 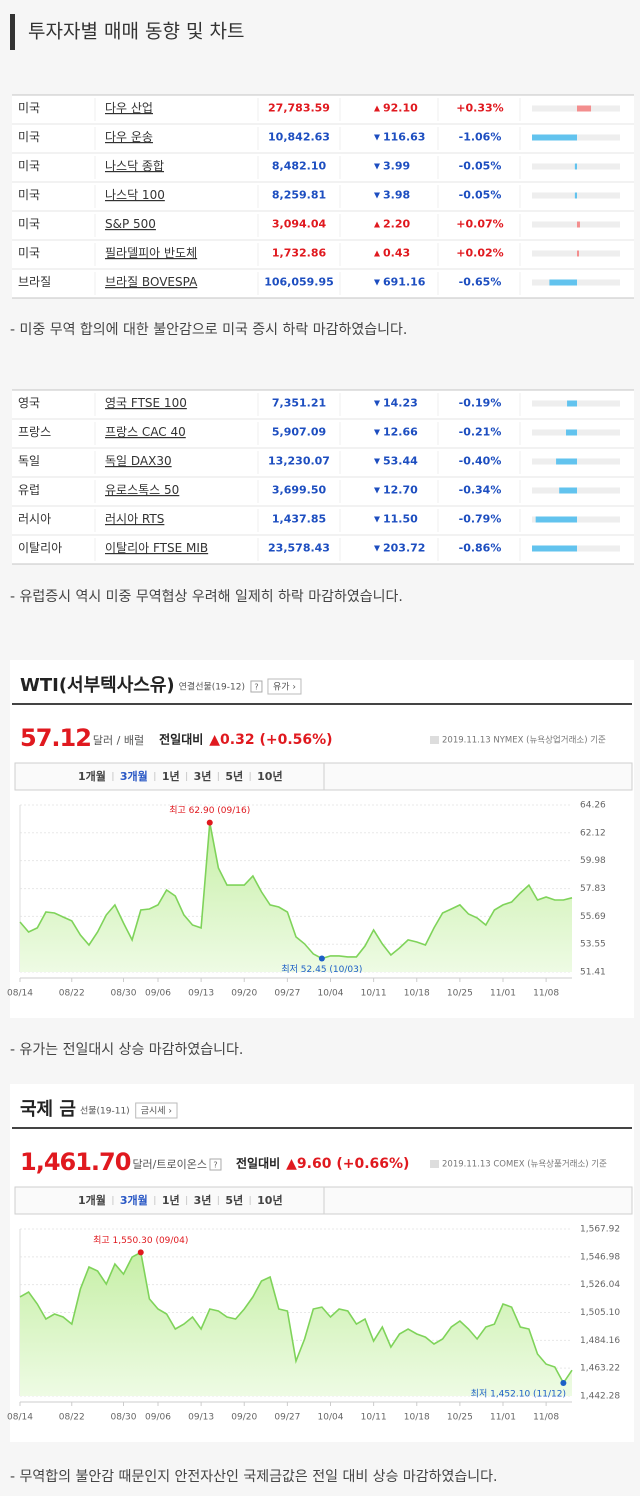 What do you see at coordinates (479, 253) in the screenshot?
I see `index-percent: +0.02%` at bounding box center [479, 253].